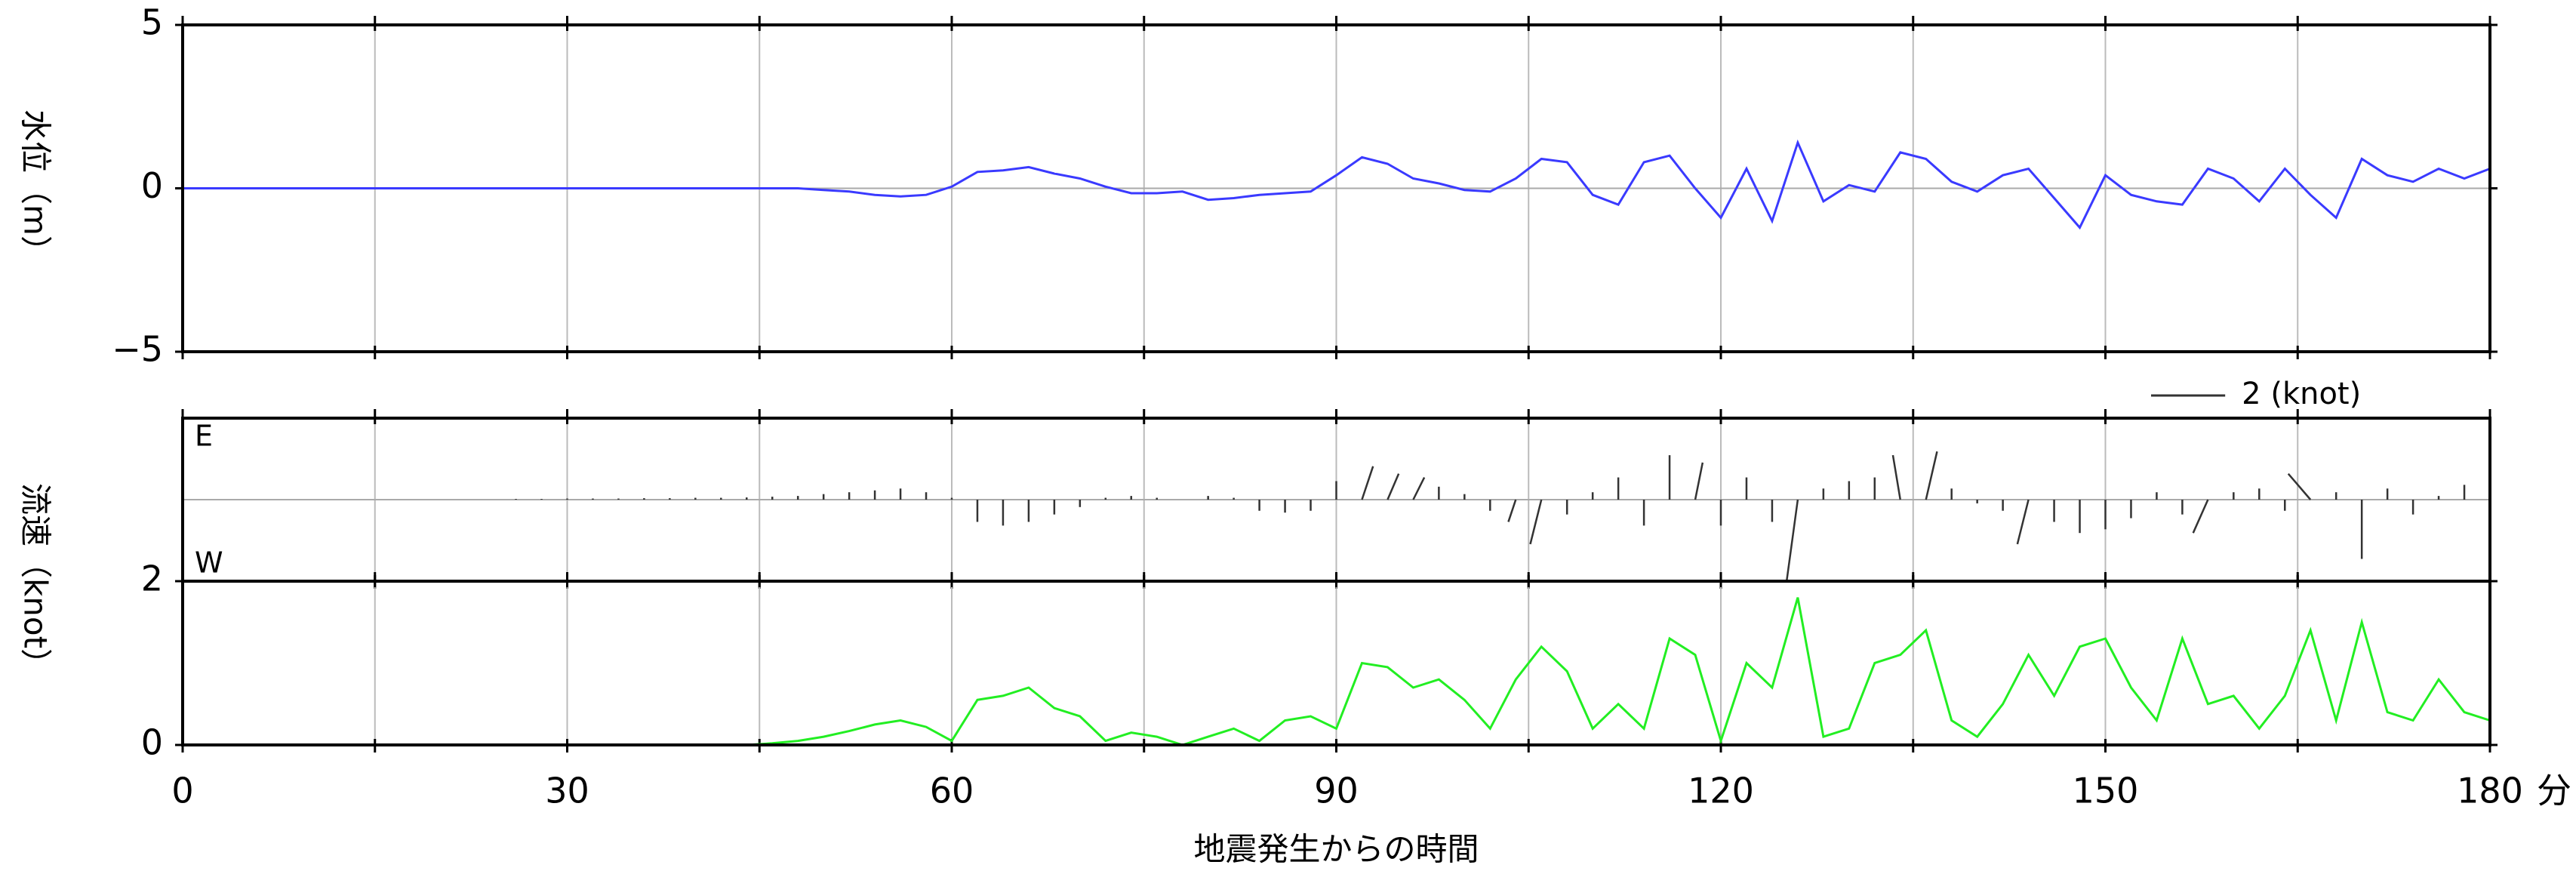 Image resolution: width=2576 pixels, height=871 pixels. I want to click on scale-label: 2 (knot), so click(2301, 394).